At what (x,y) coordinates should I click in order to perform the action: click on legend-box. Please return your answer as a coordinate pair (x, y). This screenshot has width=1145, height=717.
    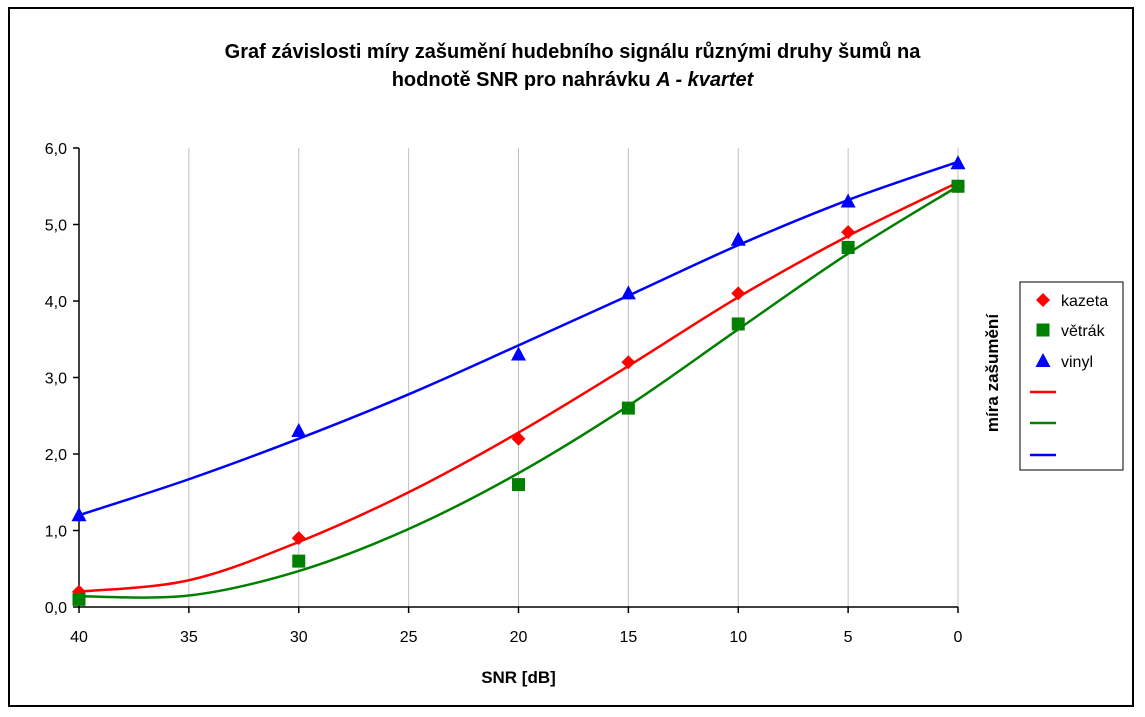
    Looking at the image, I should click on (1071, 376).